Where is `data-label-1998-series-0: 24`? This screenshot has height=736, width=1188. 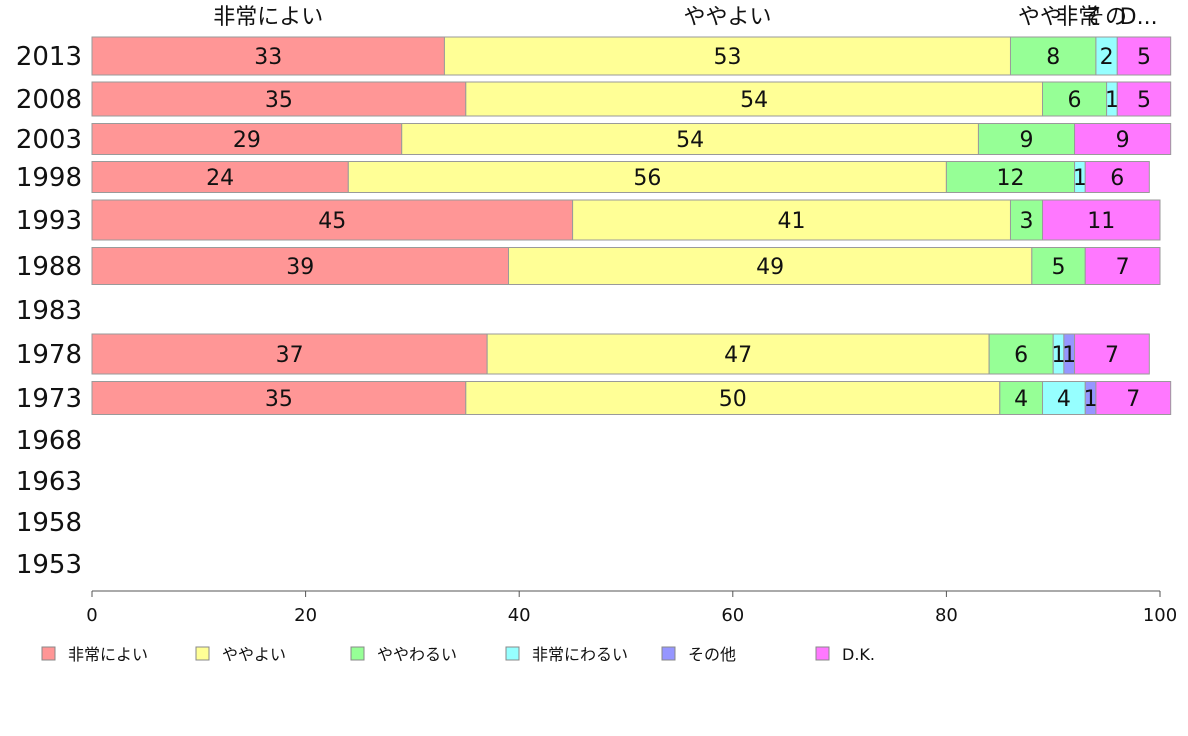
data-label-1998-series-0: 24 is located at coordinates (220, 178).